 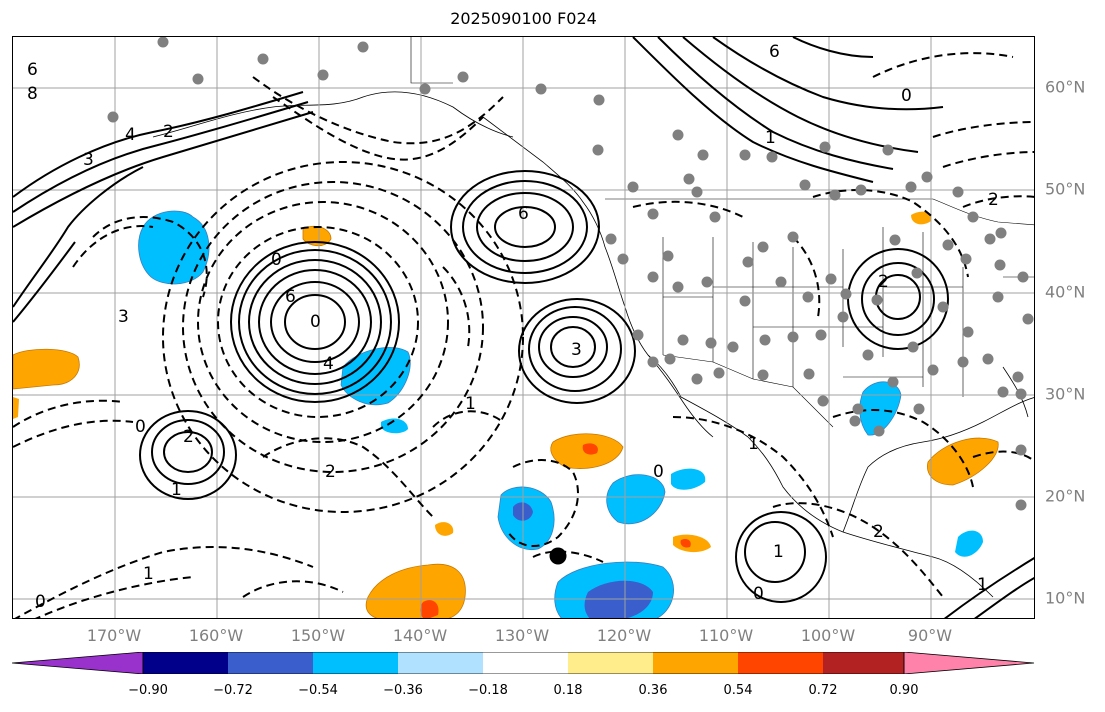 I want to click on lon-label-170w: 170°W, so click(x=114, y=635).